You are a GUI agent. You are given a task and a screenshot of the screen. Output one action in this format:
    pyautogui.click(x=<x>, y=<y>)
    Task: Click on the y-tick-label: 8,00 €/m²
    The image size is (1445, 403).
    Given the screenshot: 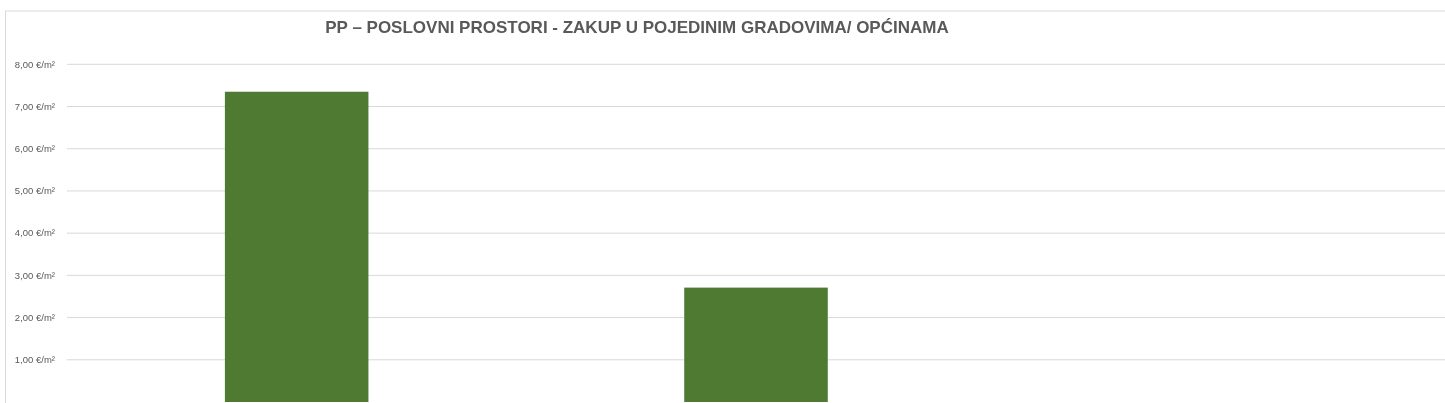 What is the action you would take?
    pyautogui.click(x=34, y=64)
    